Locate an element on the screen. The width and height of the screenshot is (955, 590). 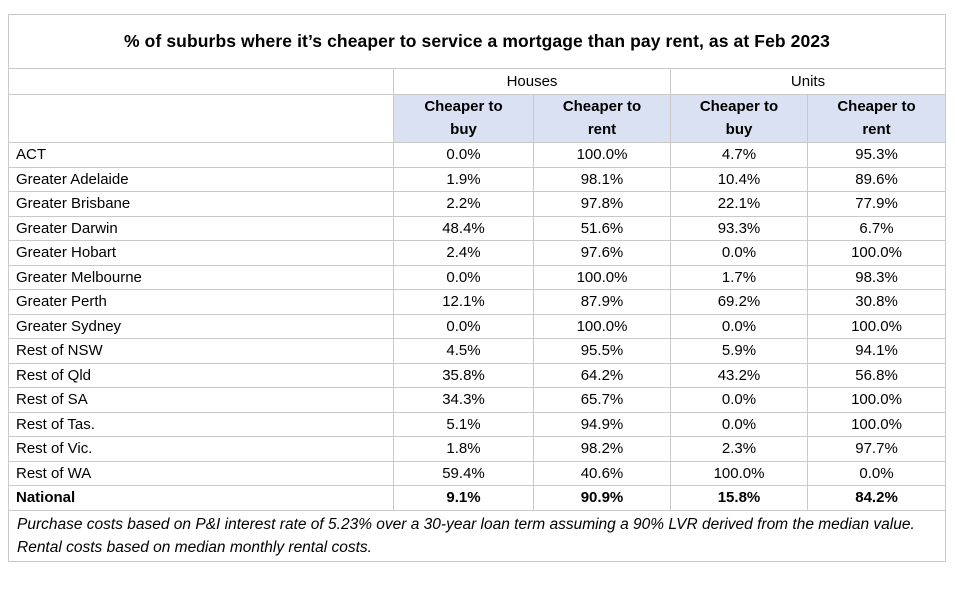
row-label: Greater Darwin is located at coordinates (201, 228).